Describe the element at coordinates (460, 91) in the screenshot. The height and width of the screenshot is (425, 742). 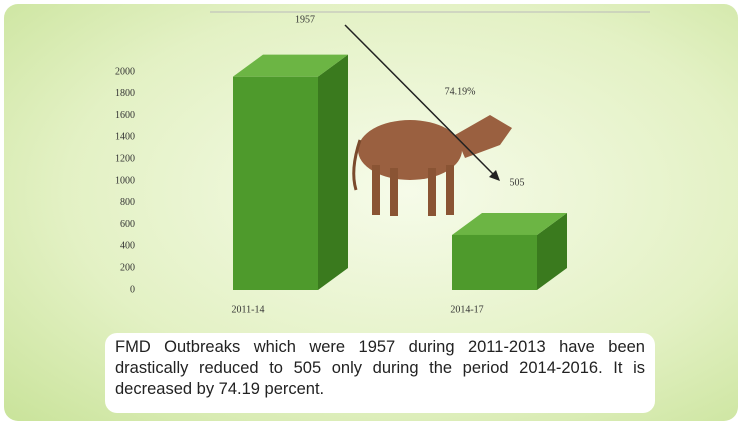
I see `annotation: 74.19%` at that location.